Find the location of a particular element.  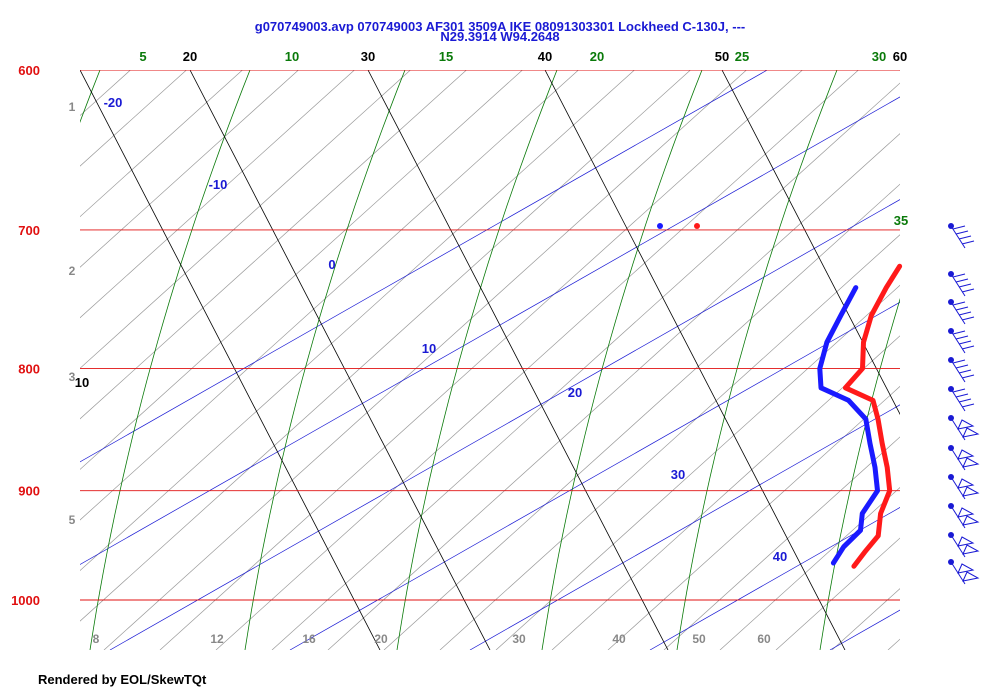

moist-adiabat-label: 15 is located at coordinates (446, 56).